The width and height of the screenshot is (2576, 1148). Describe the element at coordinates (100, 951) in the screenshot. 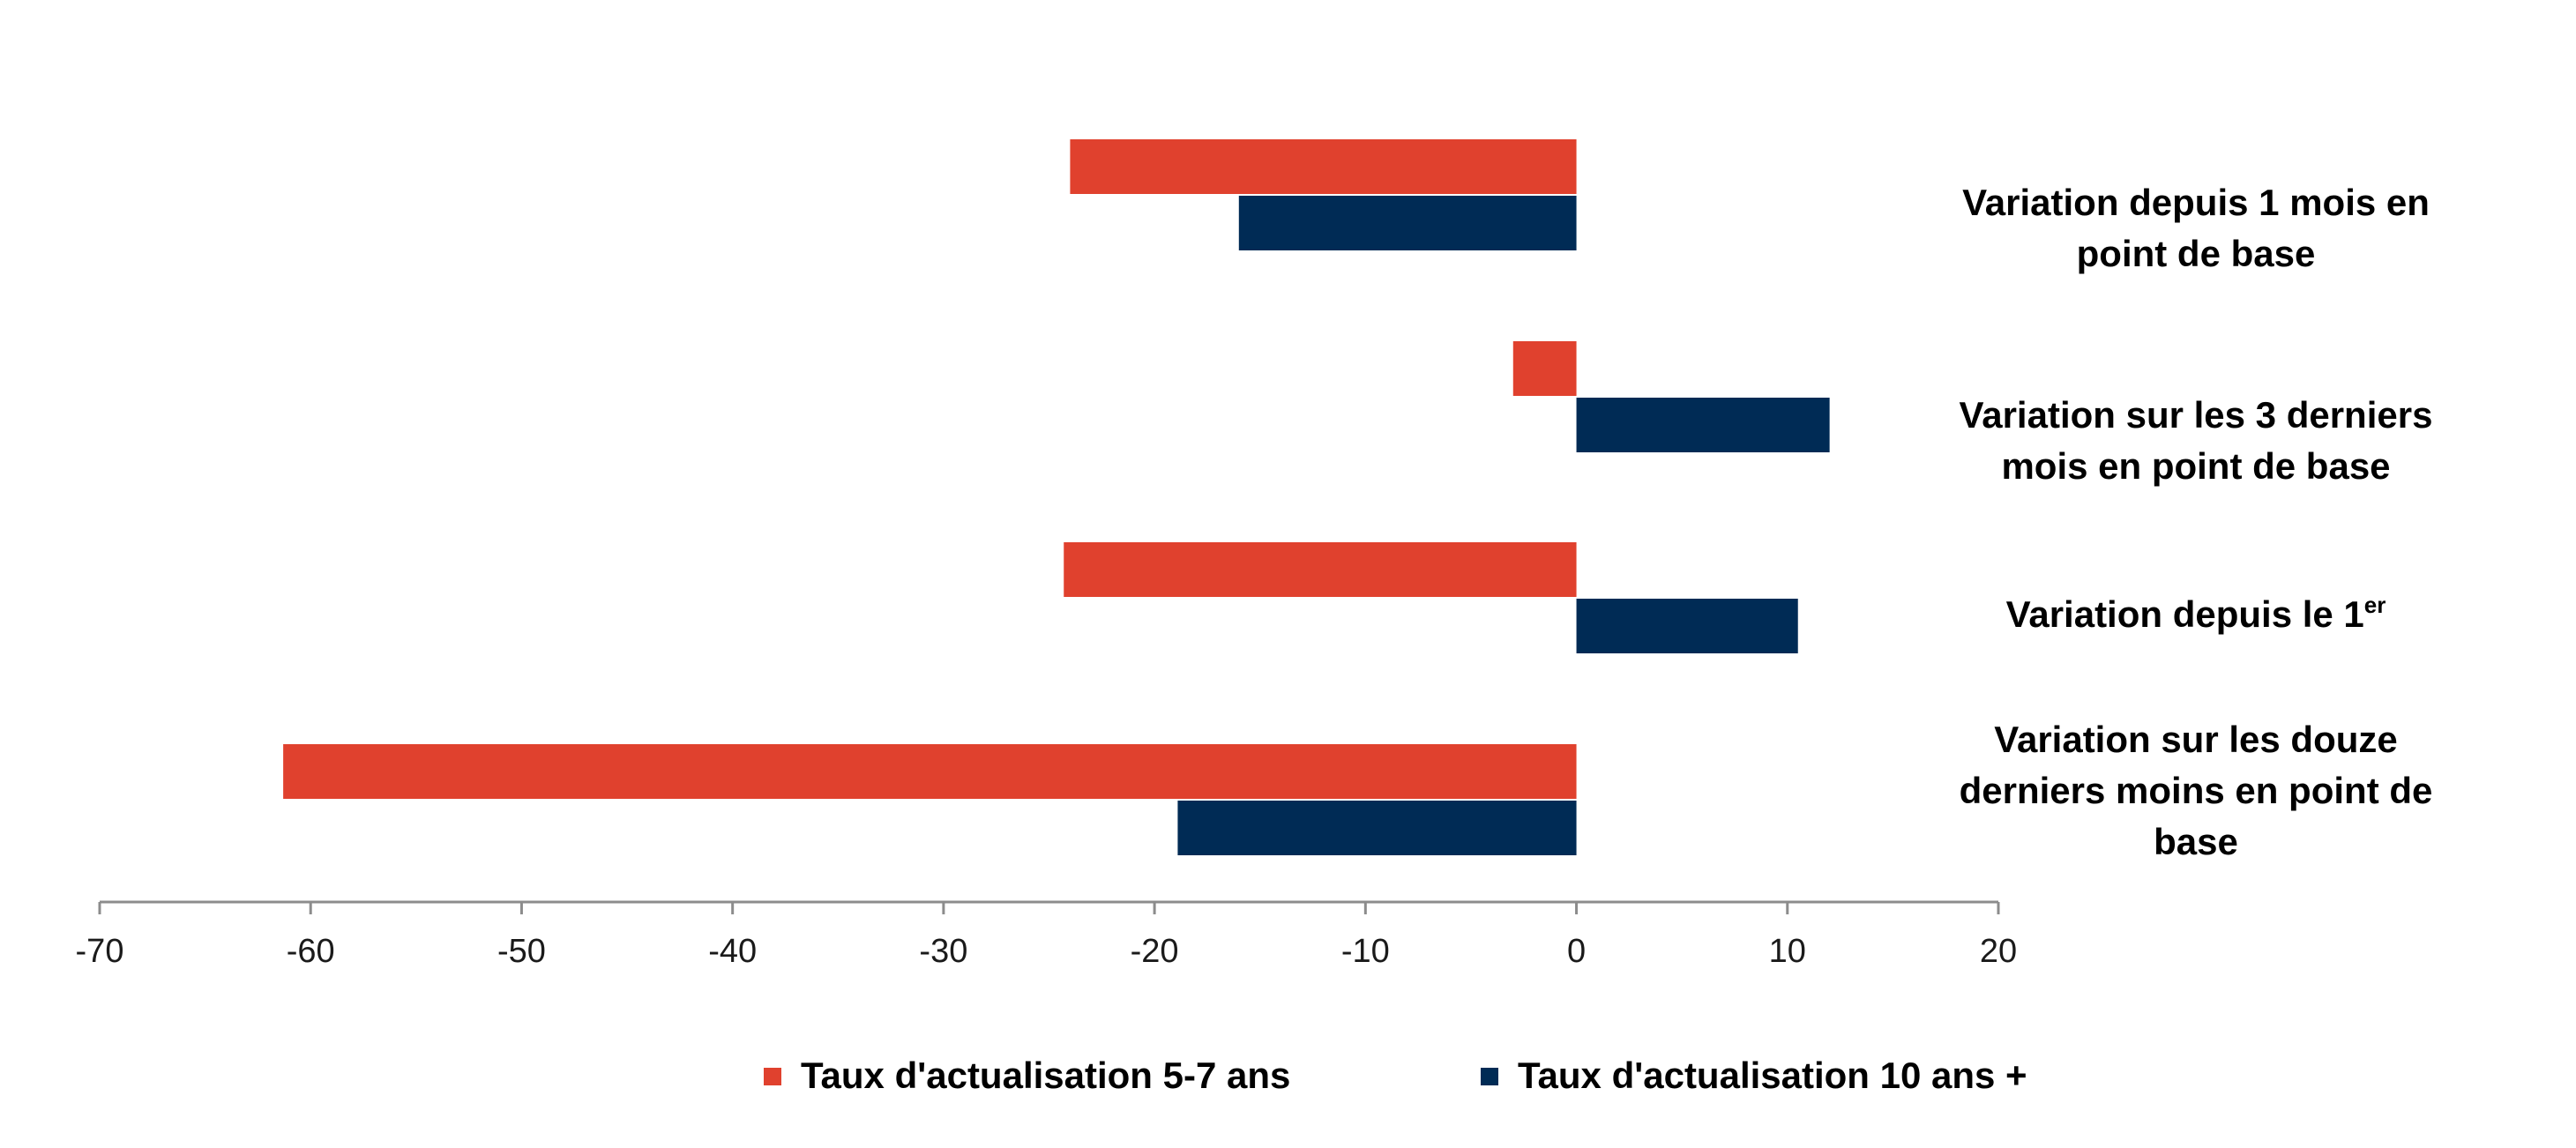

I see `x-tick-label: -70` at that location.